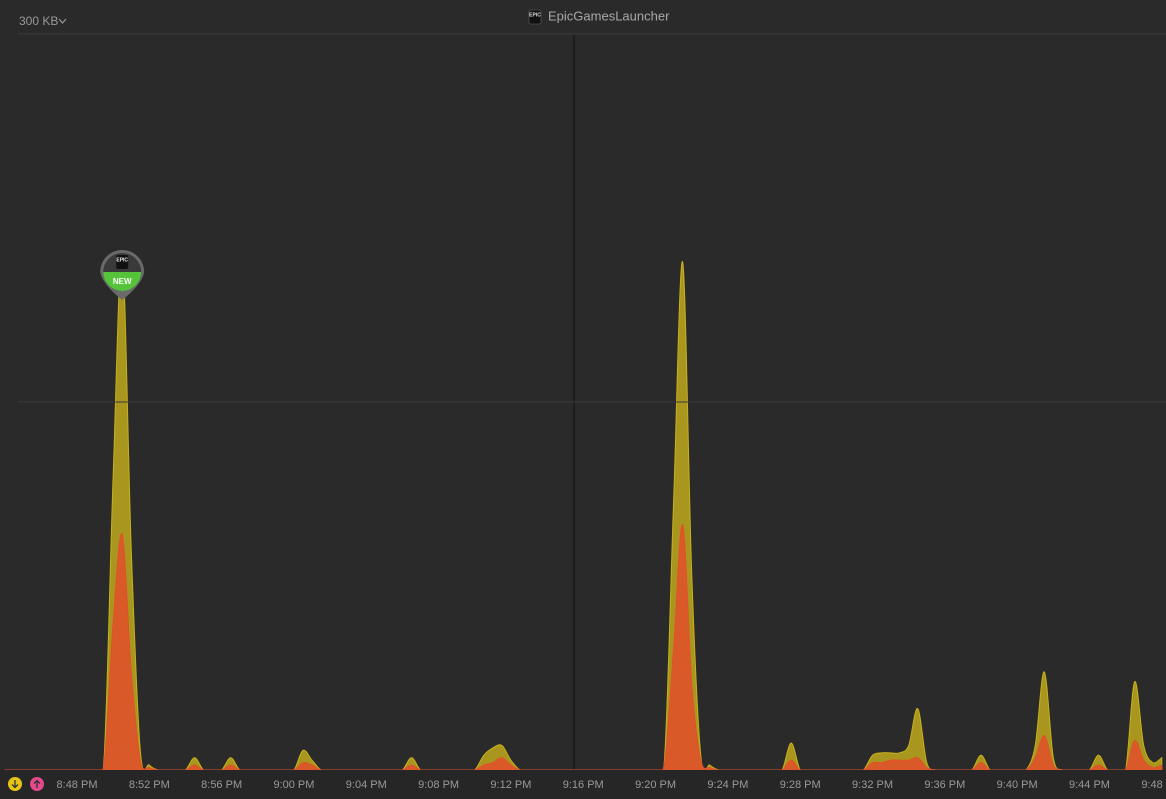 Image resolution: width=1166 pixels, height=799 pixels. I want to click on badge-green, so click(122, 281).